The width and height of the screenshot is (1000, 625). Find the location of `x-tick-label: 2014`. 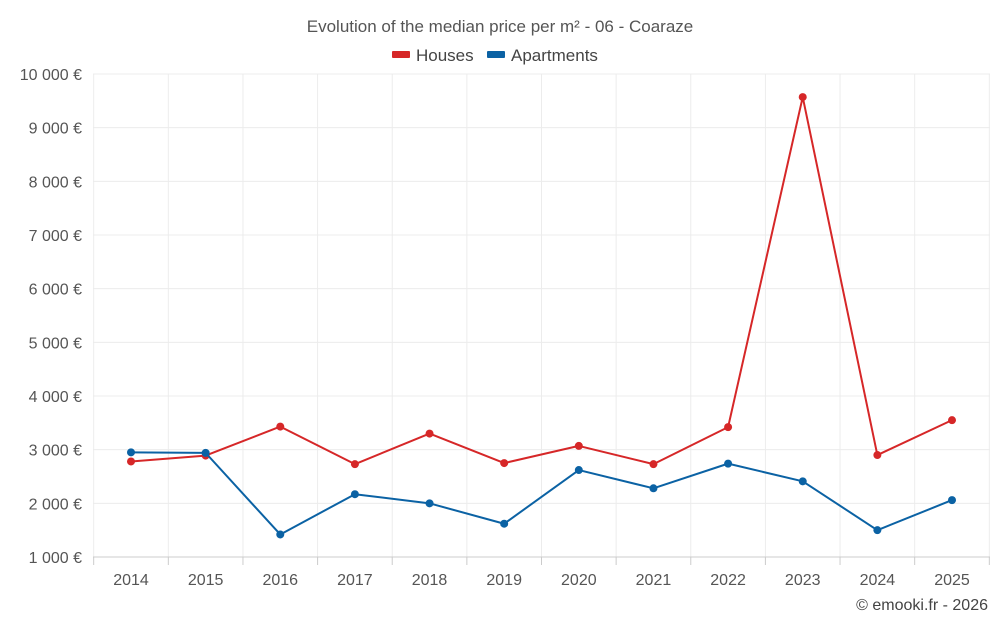

x-tick-label: 2014 is located at coordinates (131, 580).